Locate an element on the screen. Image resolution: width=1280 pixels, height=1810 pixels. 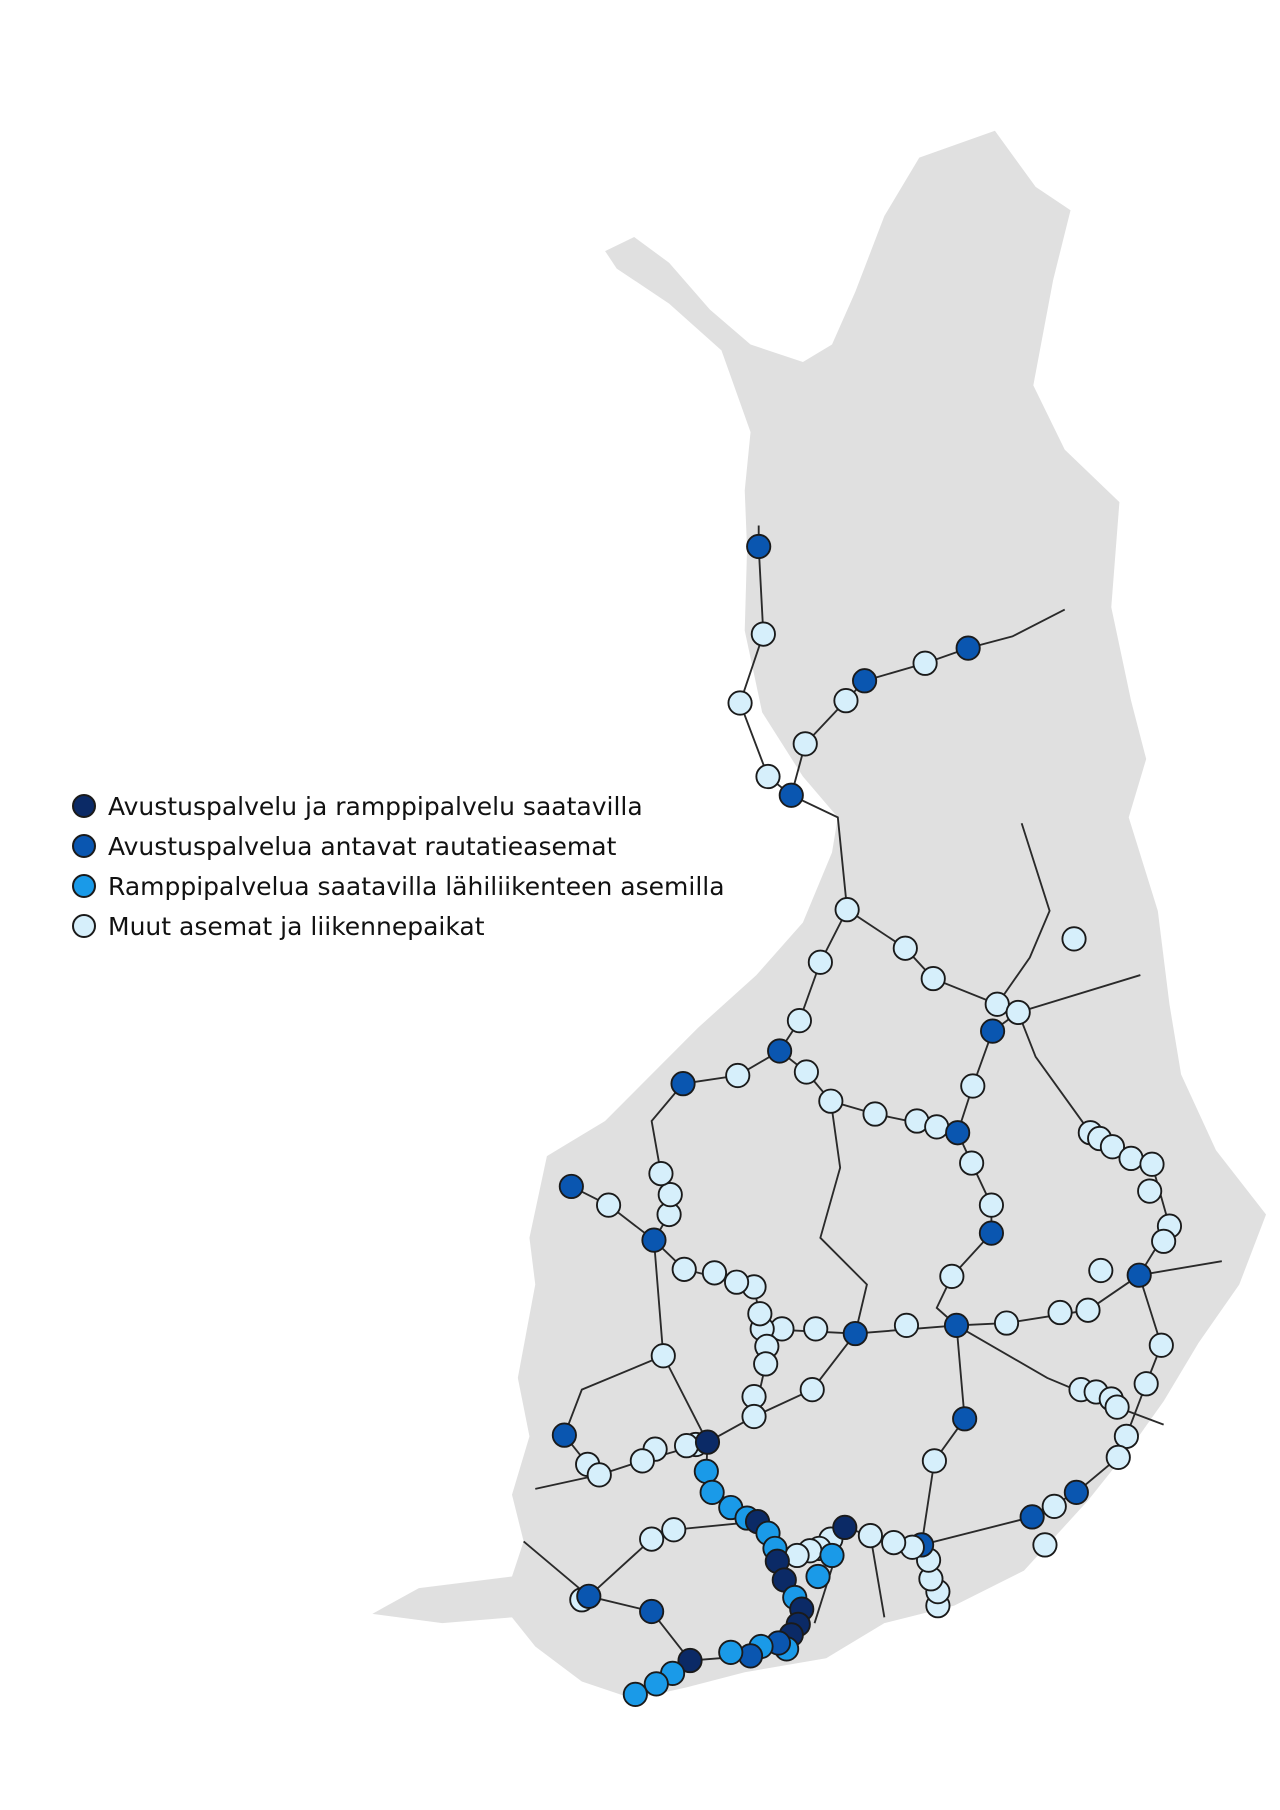
legend-label: Muut asemat ja liikennepaikat is located at coordinates (296, 926).